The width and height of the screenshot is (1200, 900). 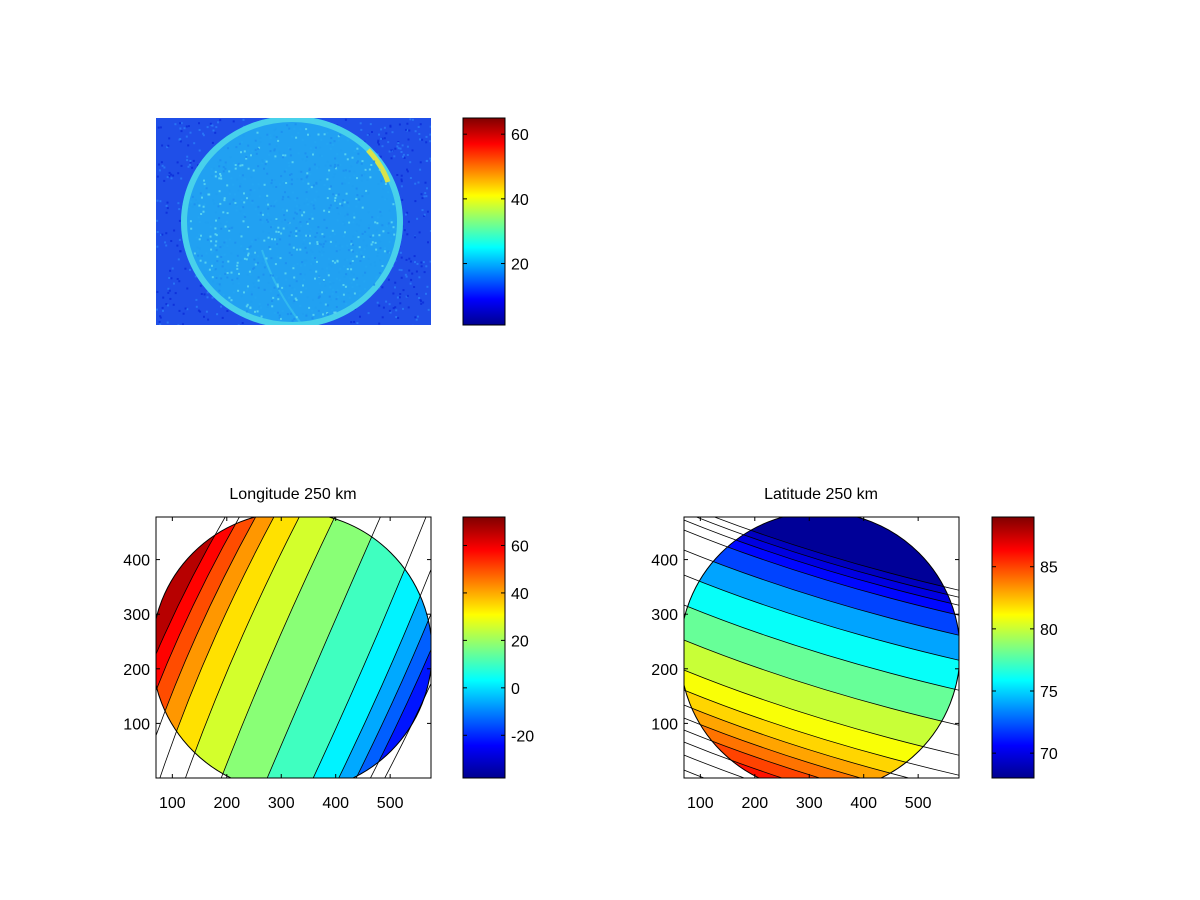 What do you see at coordinates (498, 647) in the screenshot?
I see `longitude-colorbar: -20 0 20 40 60` at bounding box center [498, 647].